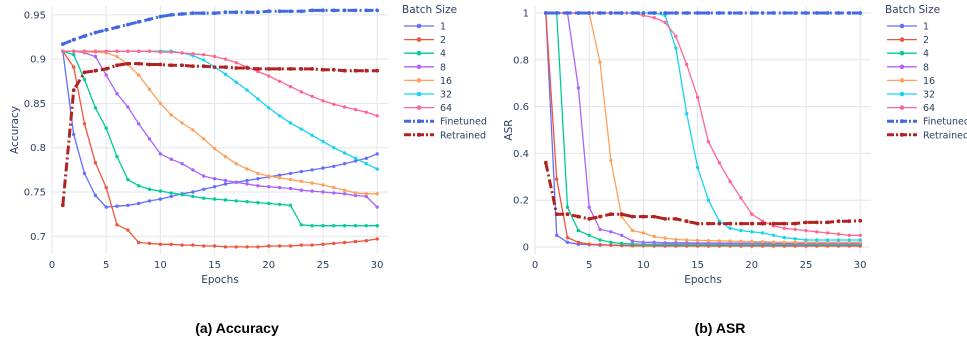 This screenshot has width=967, height=345. I want to click on series-line, so click(220, 110).